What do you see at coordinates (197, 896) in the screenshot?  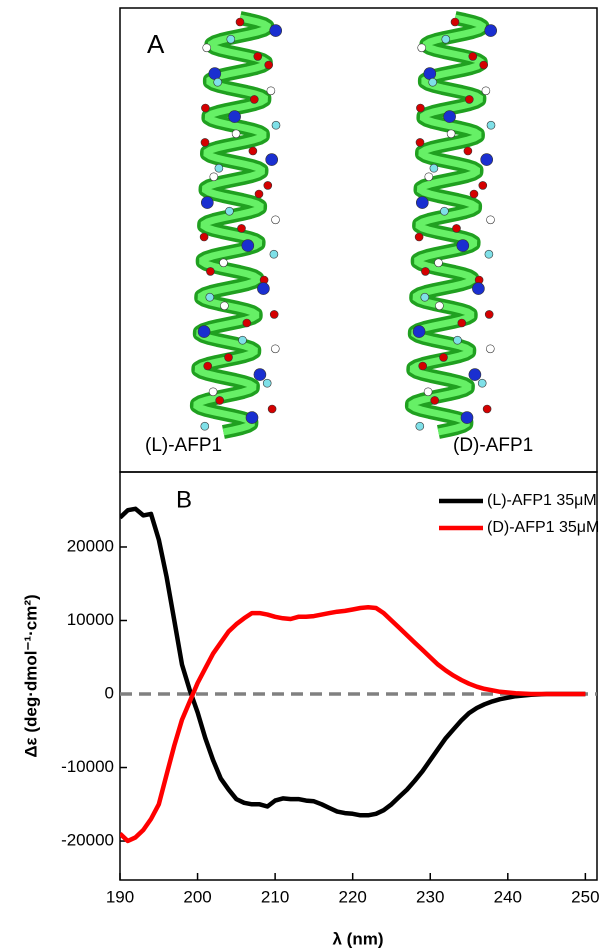 I see `x-tick-label: 200` at bounding box center [197, 896].